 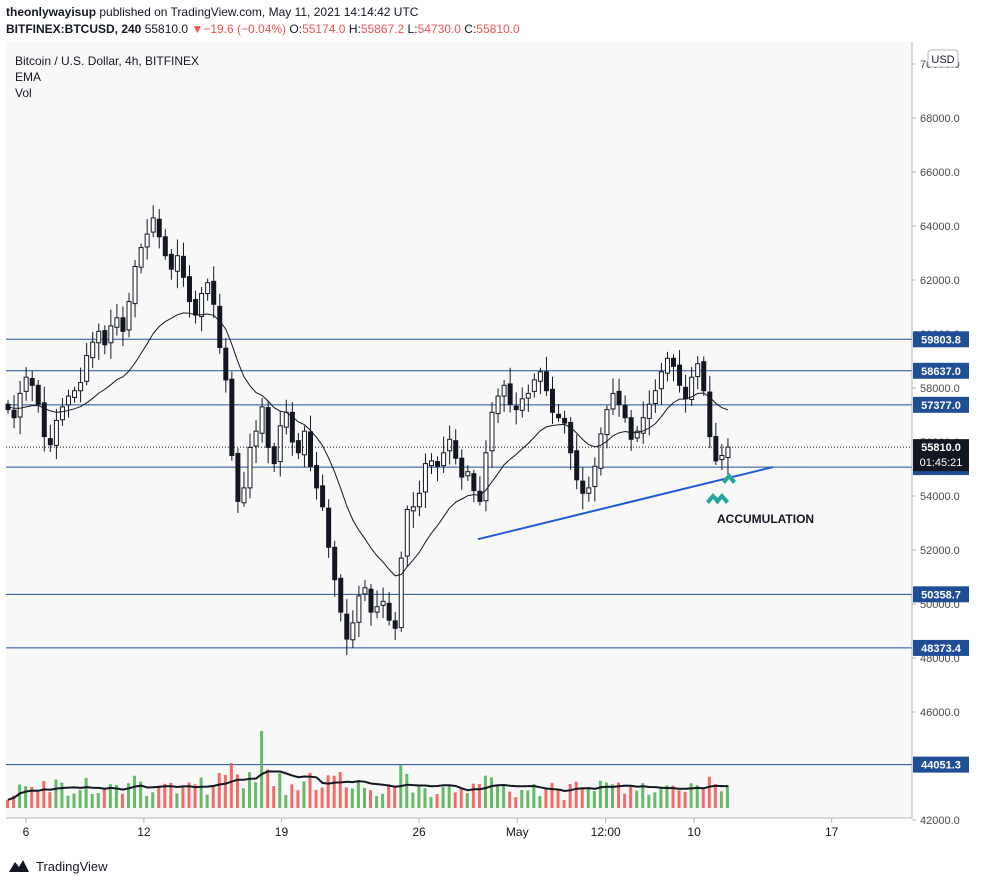 What do you see at coordinates (625, 503) in the screenshot?
I see `trendline` at bounding box center [625, 503].